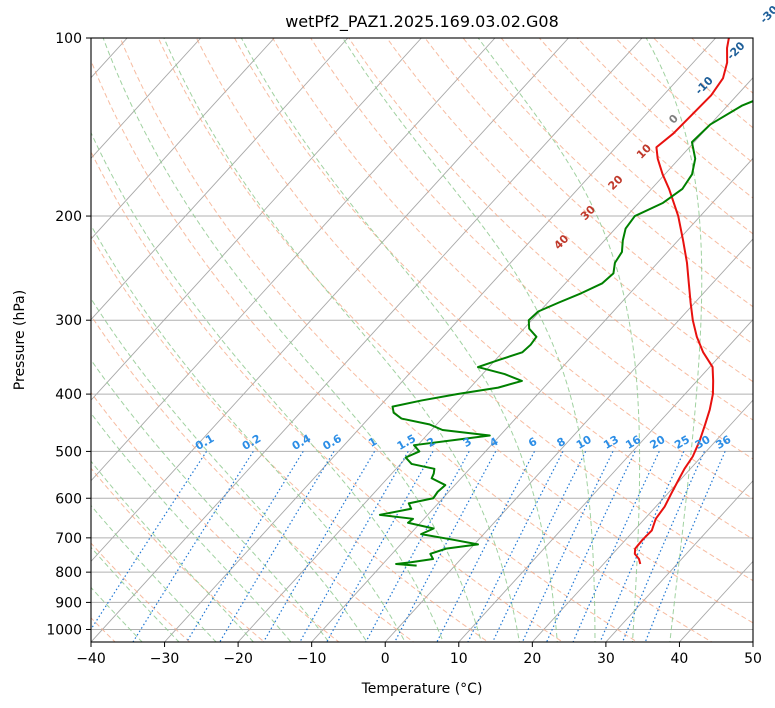  What do you see at coordinates (68, 539) in the screenshot?
I see `y-tick-label: 700` at bounding box center [68, 539].